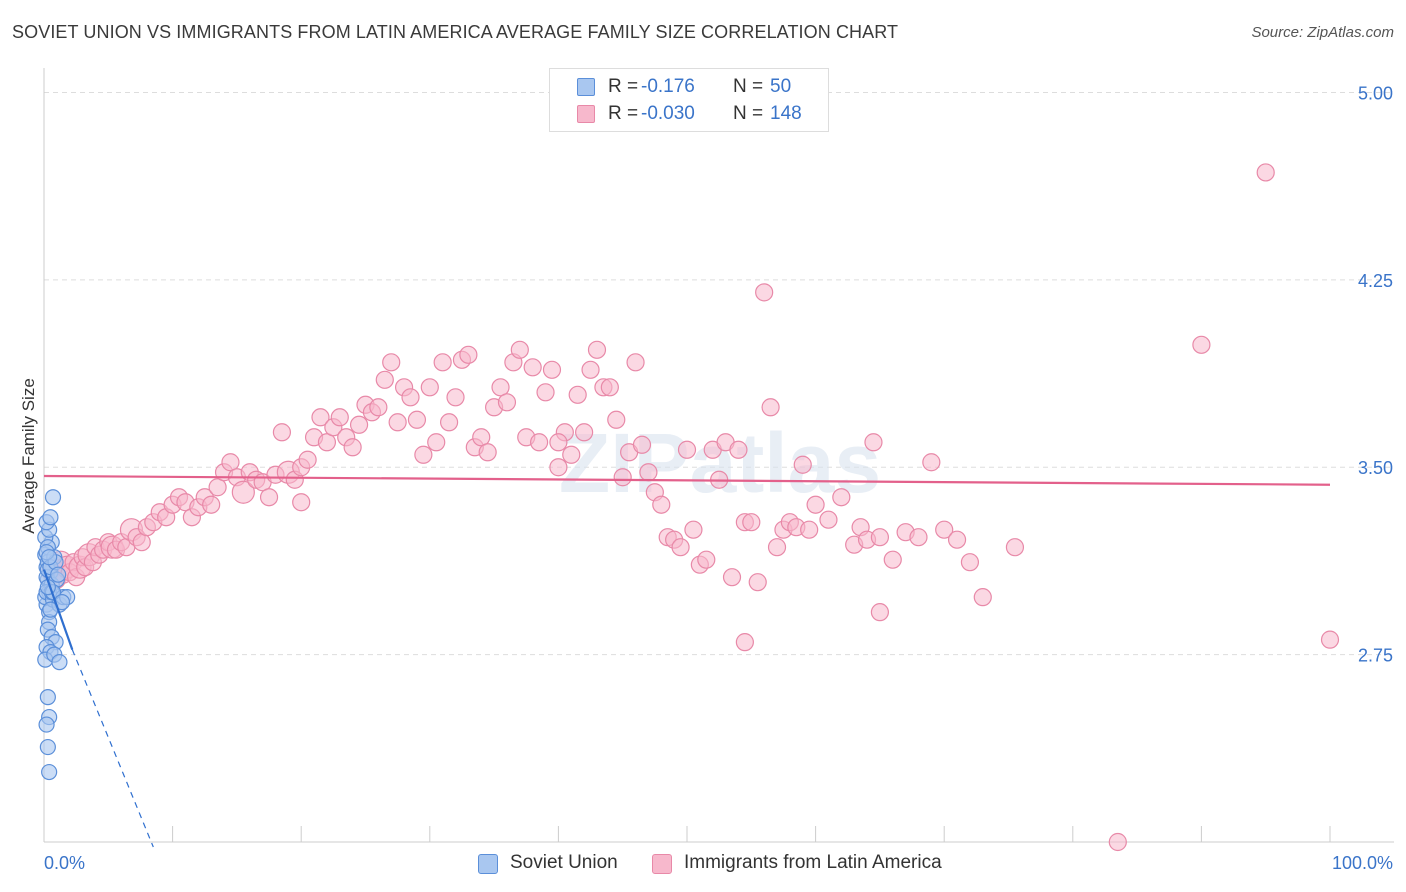 This screenshot has width=1406, height=892. Describe the element at coordinates (623, 113) in the screenshot. I see `legend-r-label: R =` at that location.